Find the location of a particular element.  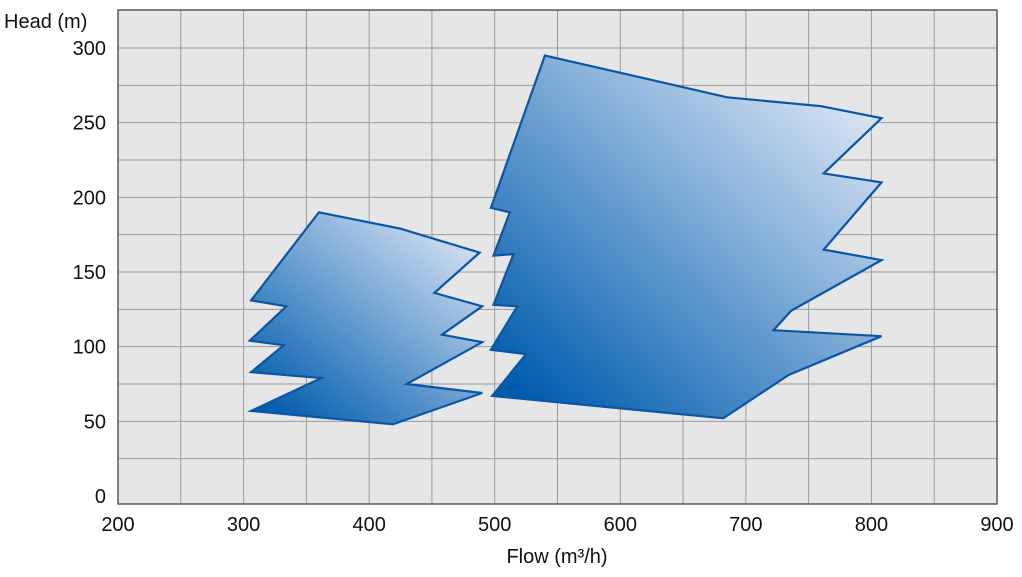

x-tick-label: 500 is located at coordinates (494, 525).